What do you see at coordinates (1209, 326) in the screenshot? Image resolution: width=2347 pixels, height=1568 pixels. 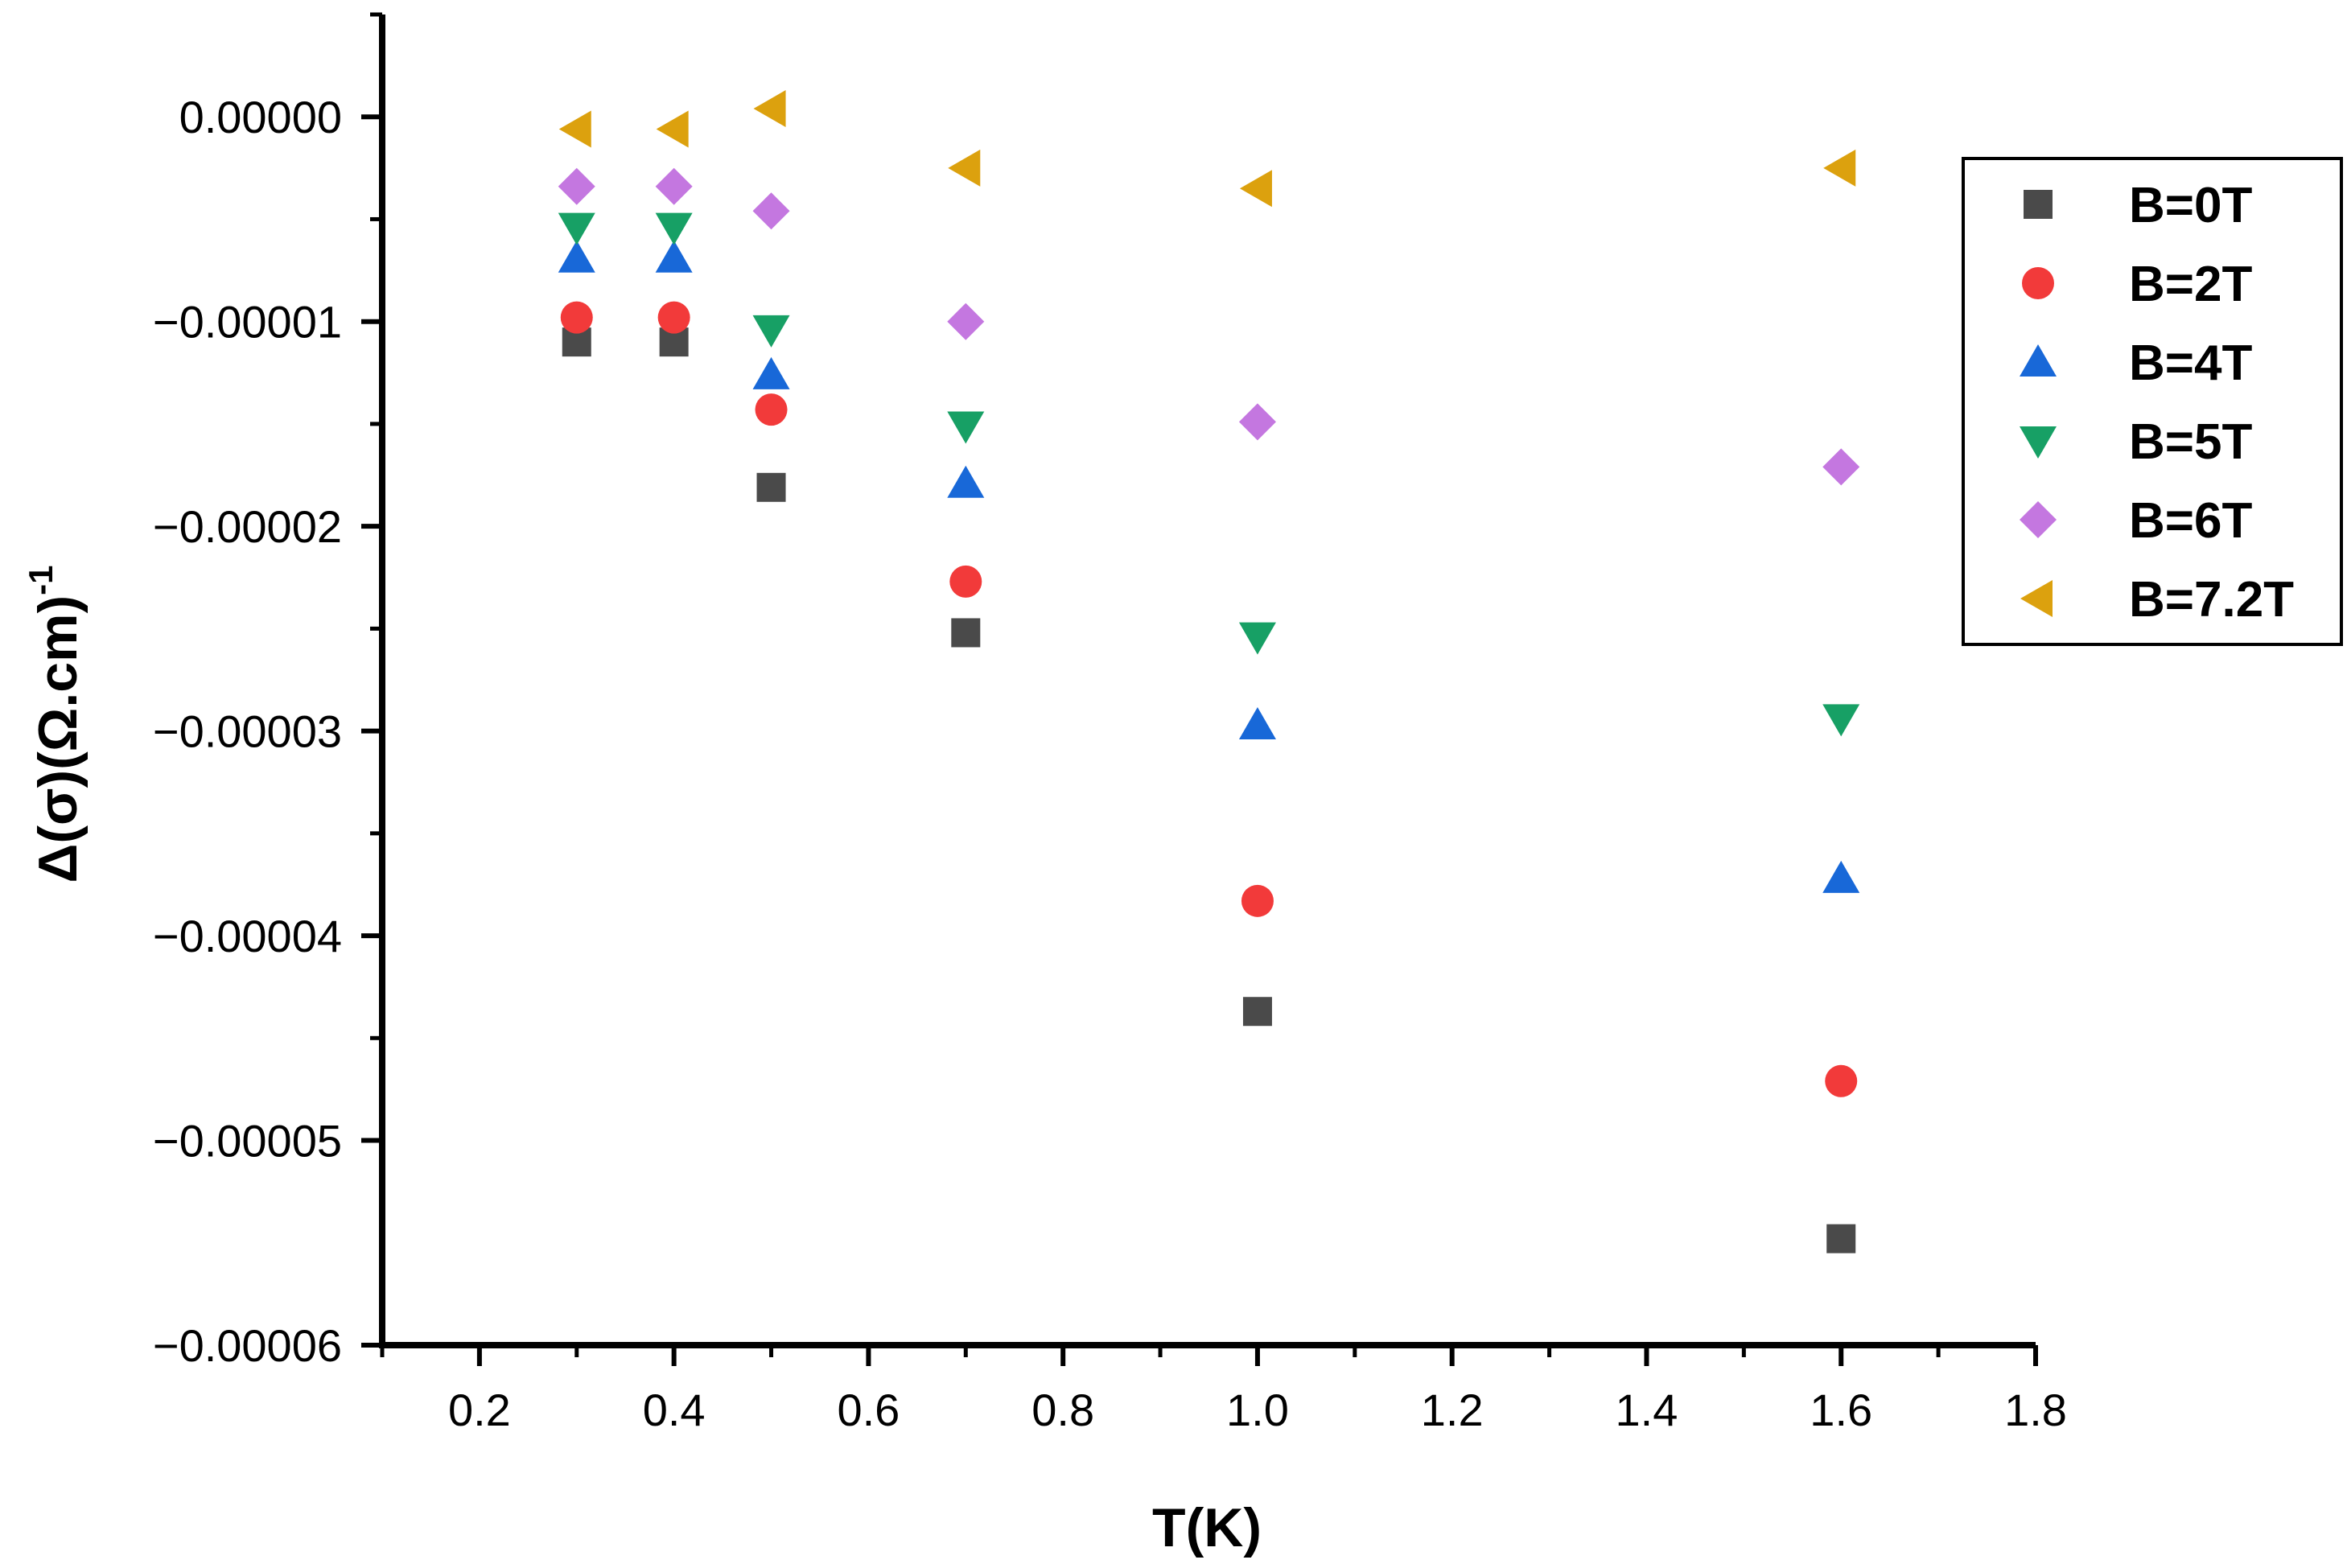 I see `series-b-6t` at bounding box center [1209, 326].